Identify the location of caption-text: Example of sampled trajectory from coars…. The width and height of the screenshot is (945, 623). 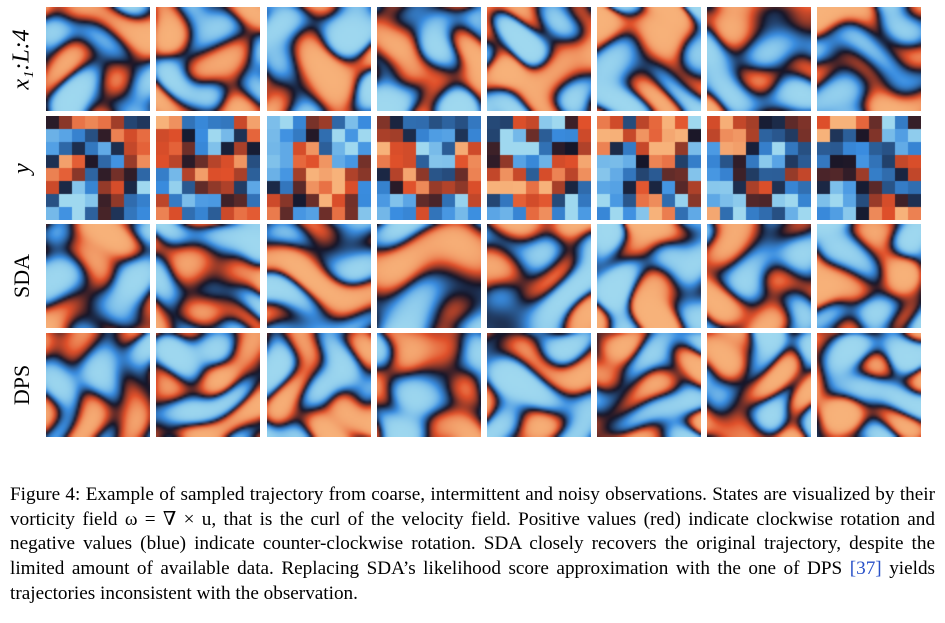
(472, 531).